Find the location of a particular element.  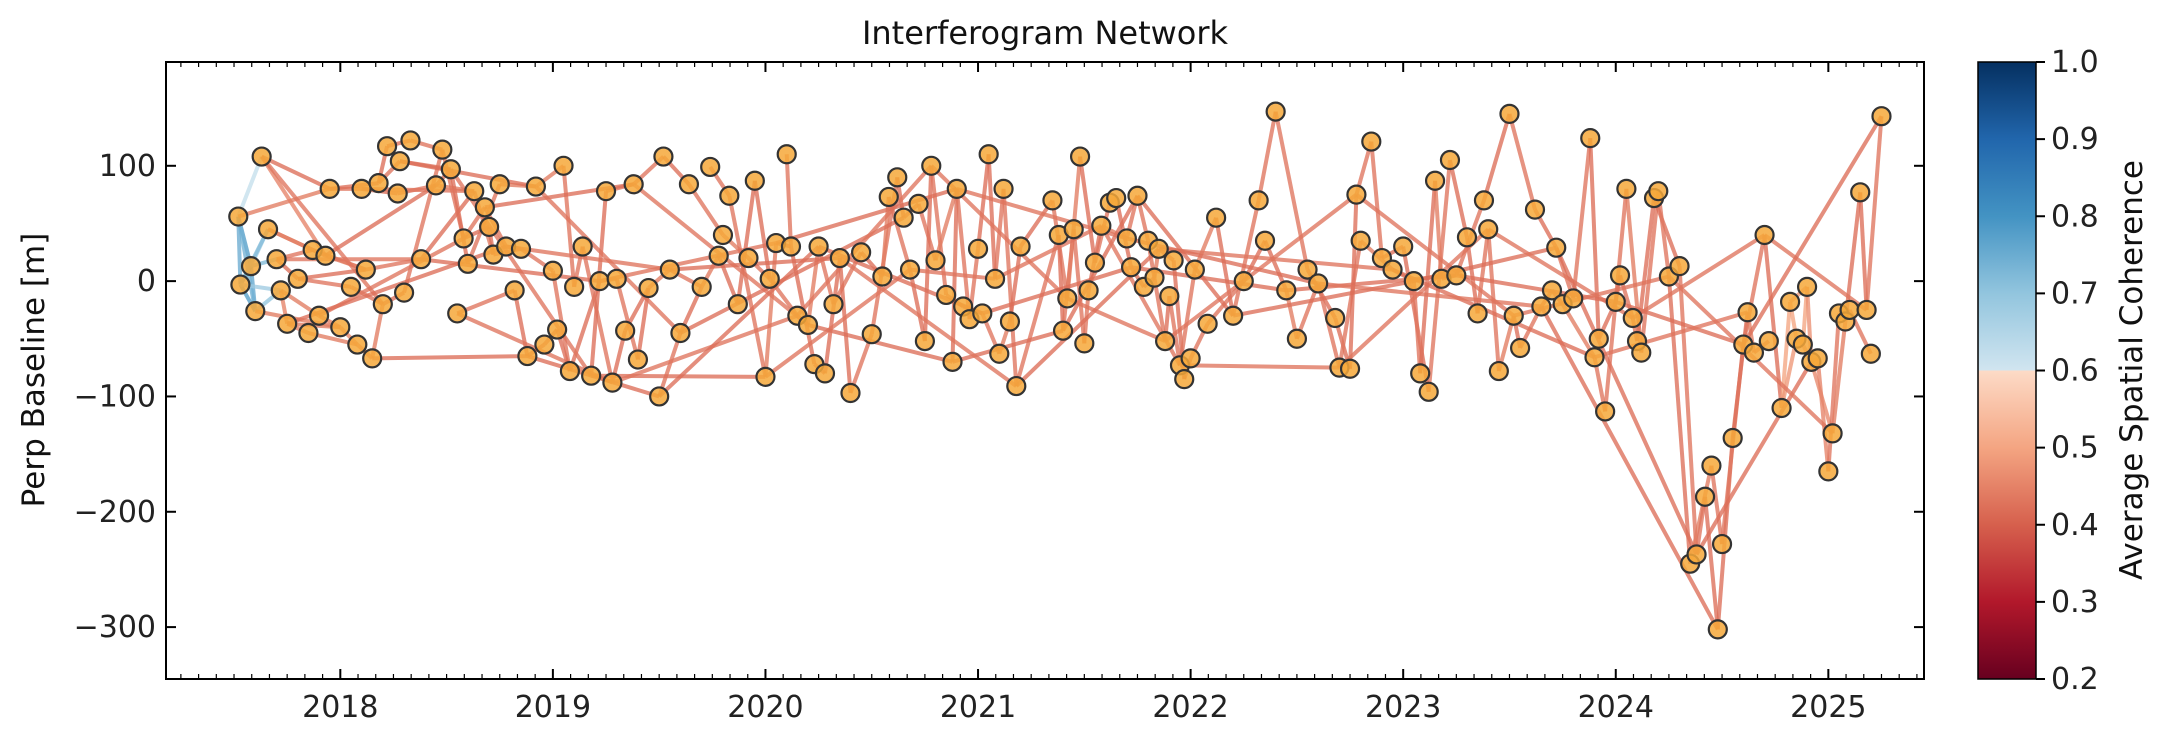

y-axis-label: Perp Baseline [m] is located at coordinates (34, 370).